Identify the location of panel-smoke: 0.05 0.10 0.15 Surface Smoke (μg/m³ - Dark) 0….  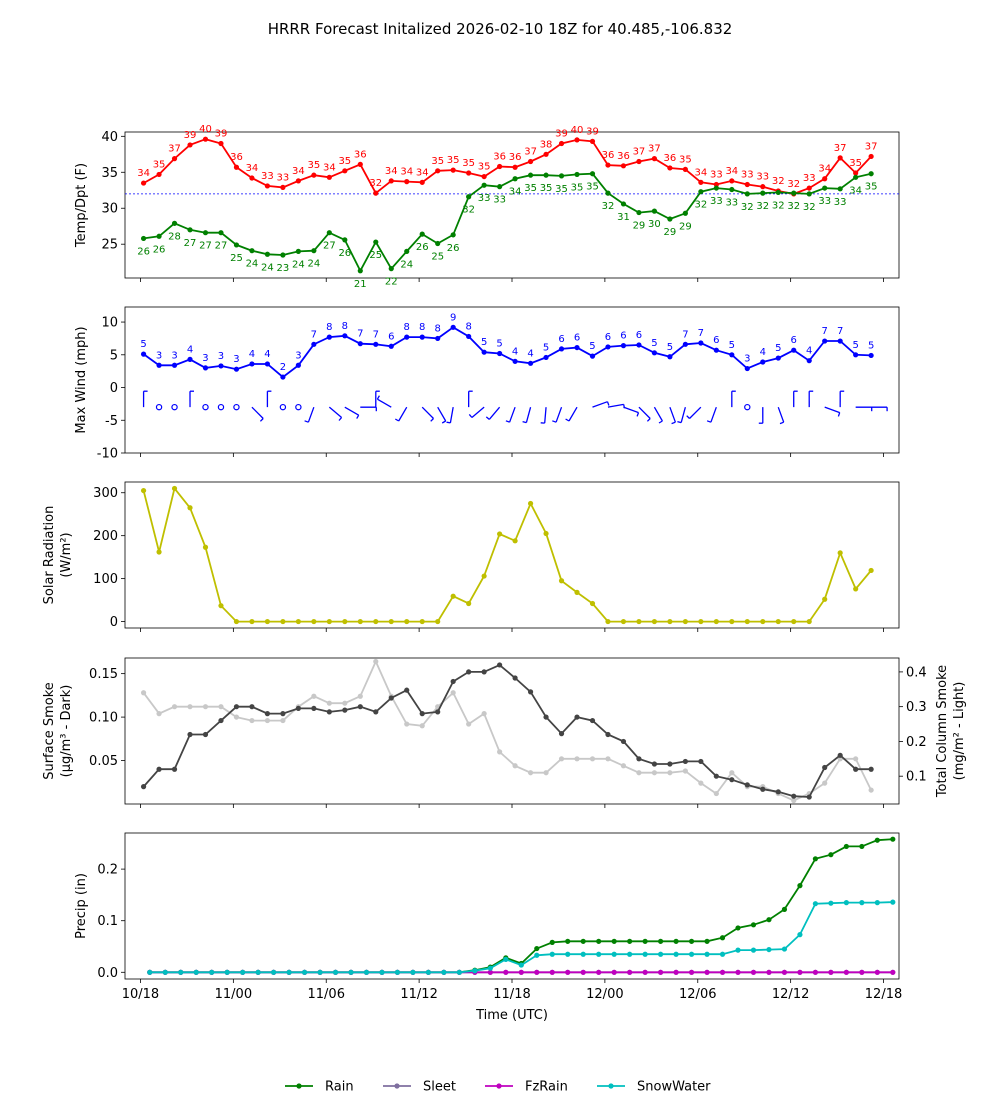
(504, 732).